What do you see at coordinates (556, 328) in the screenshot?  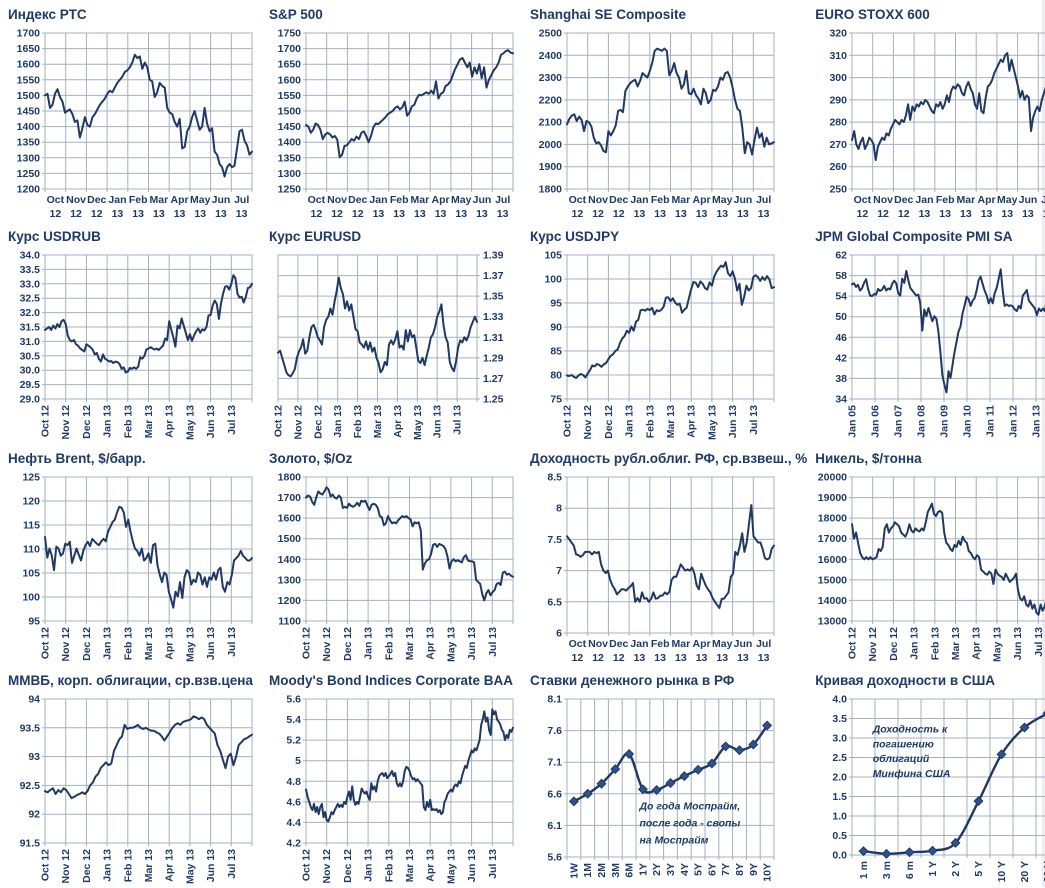 I see `svg-text: 90` at bounding box center [556, 328].